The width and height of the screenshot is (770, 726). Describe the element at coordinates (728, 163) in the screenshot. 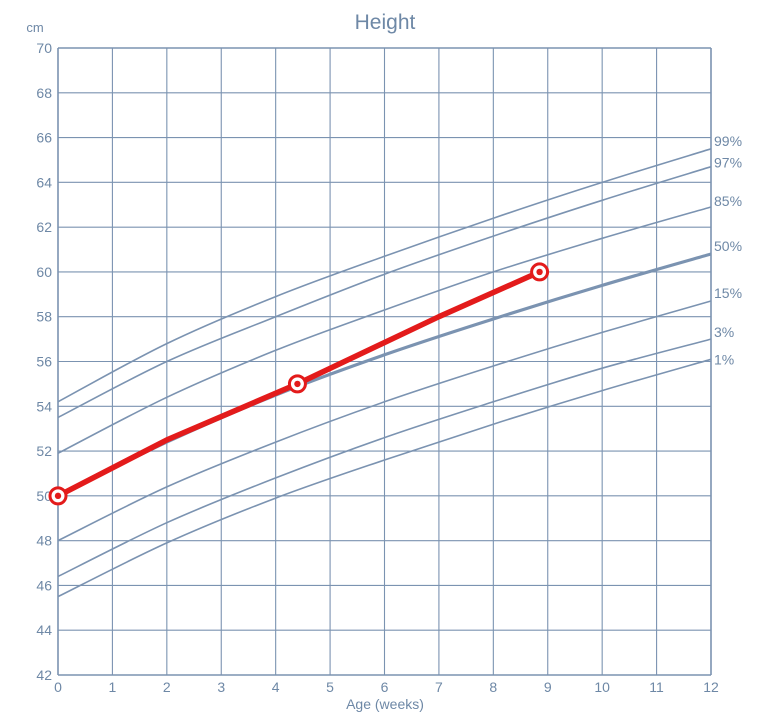

I see `percentile-label-p97: 97%` at that location.